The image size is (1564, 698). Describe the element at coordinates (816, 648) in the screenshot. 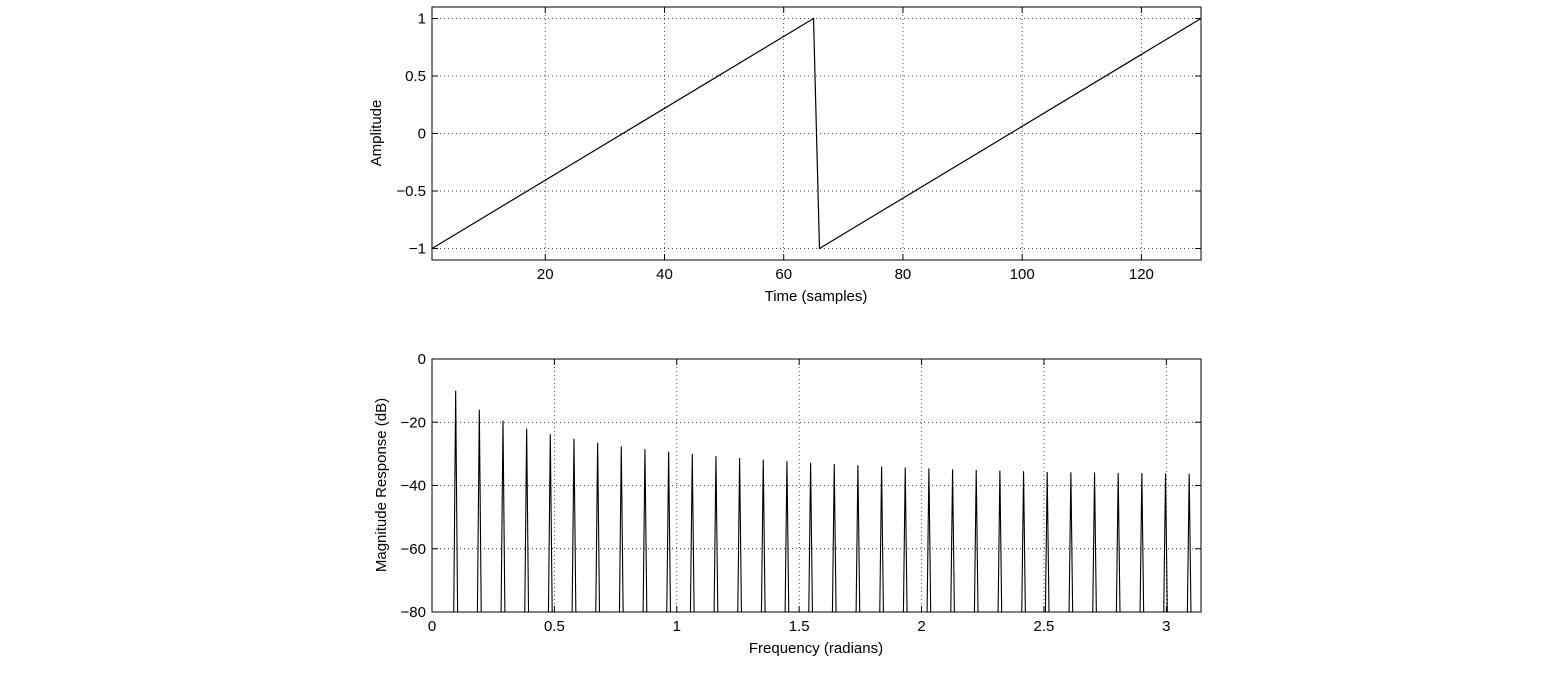

I see `frequency-plot-xlabel: Frequency (radians)` at that location.